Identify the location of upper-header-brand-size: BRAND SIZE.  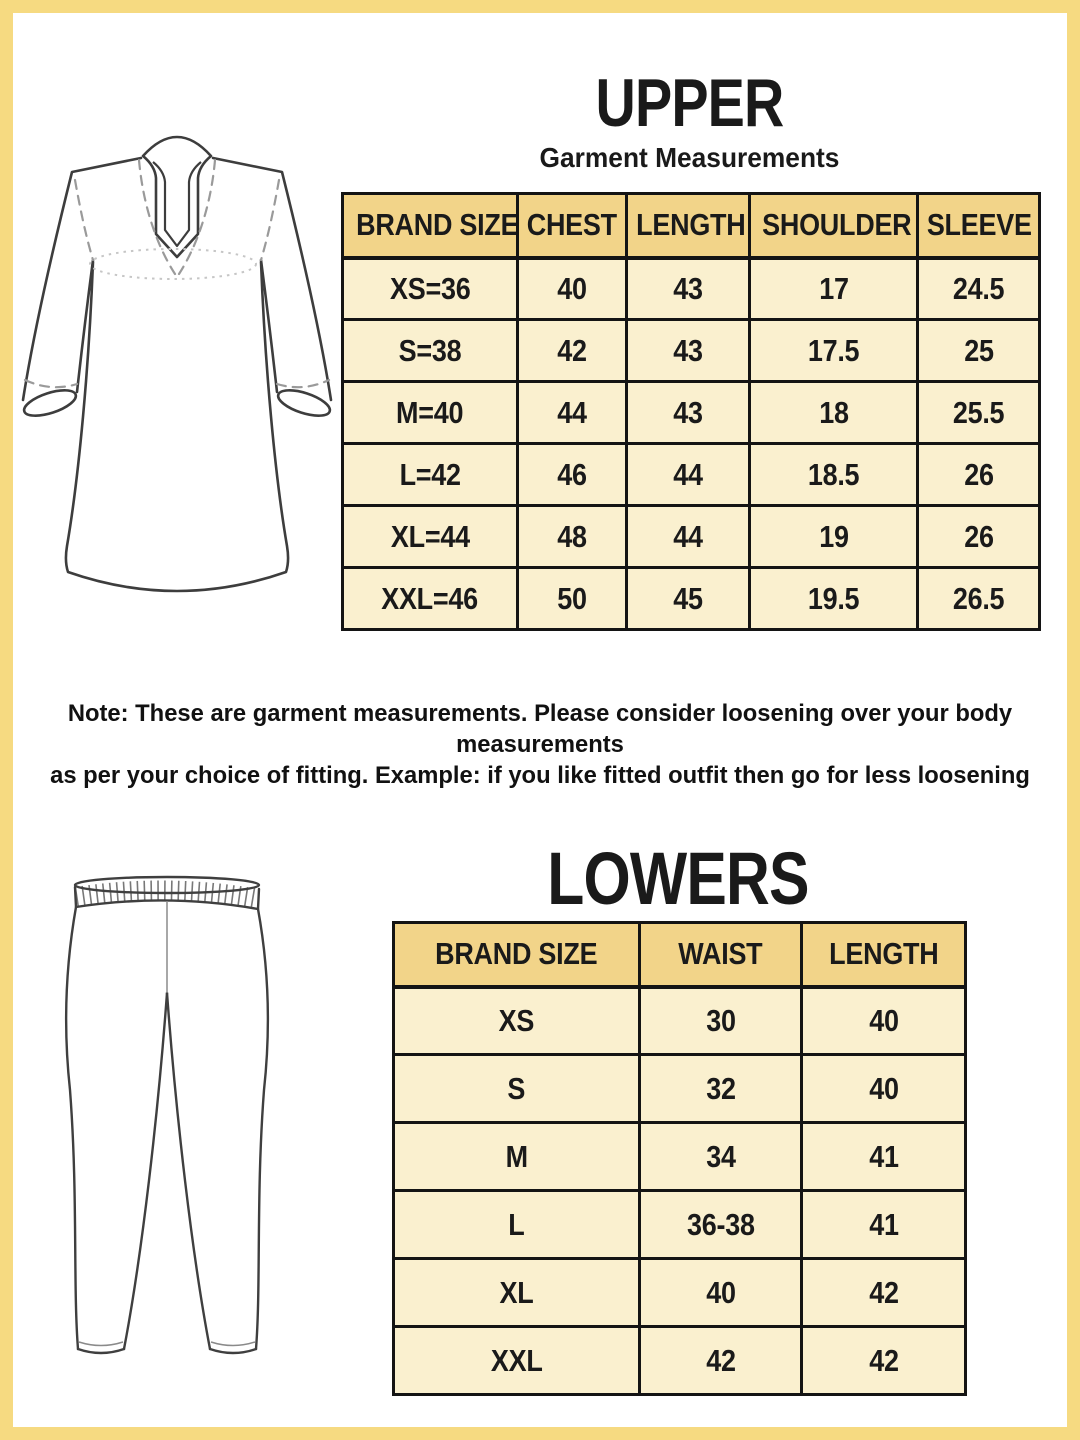
(430, 225).